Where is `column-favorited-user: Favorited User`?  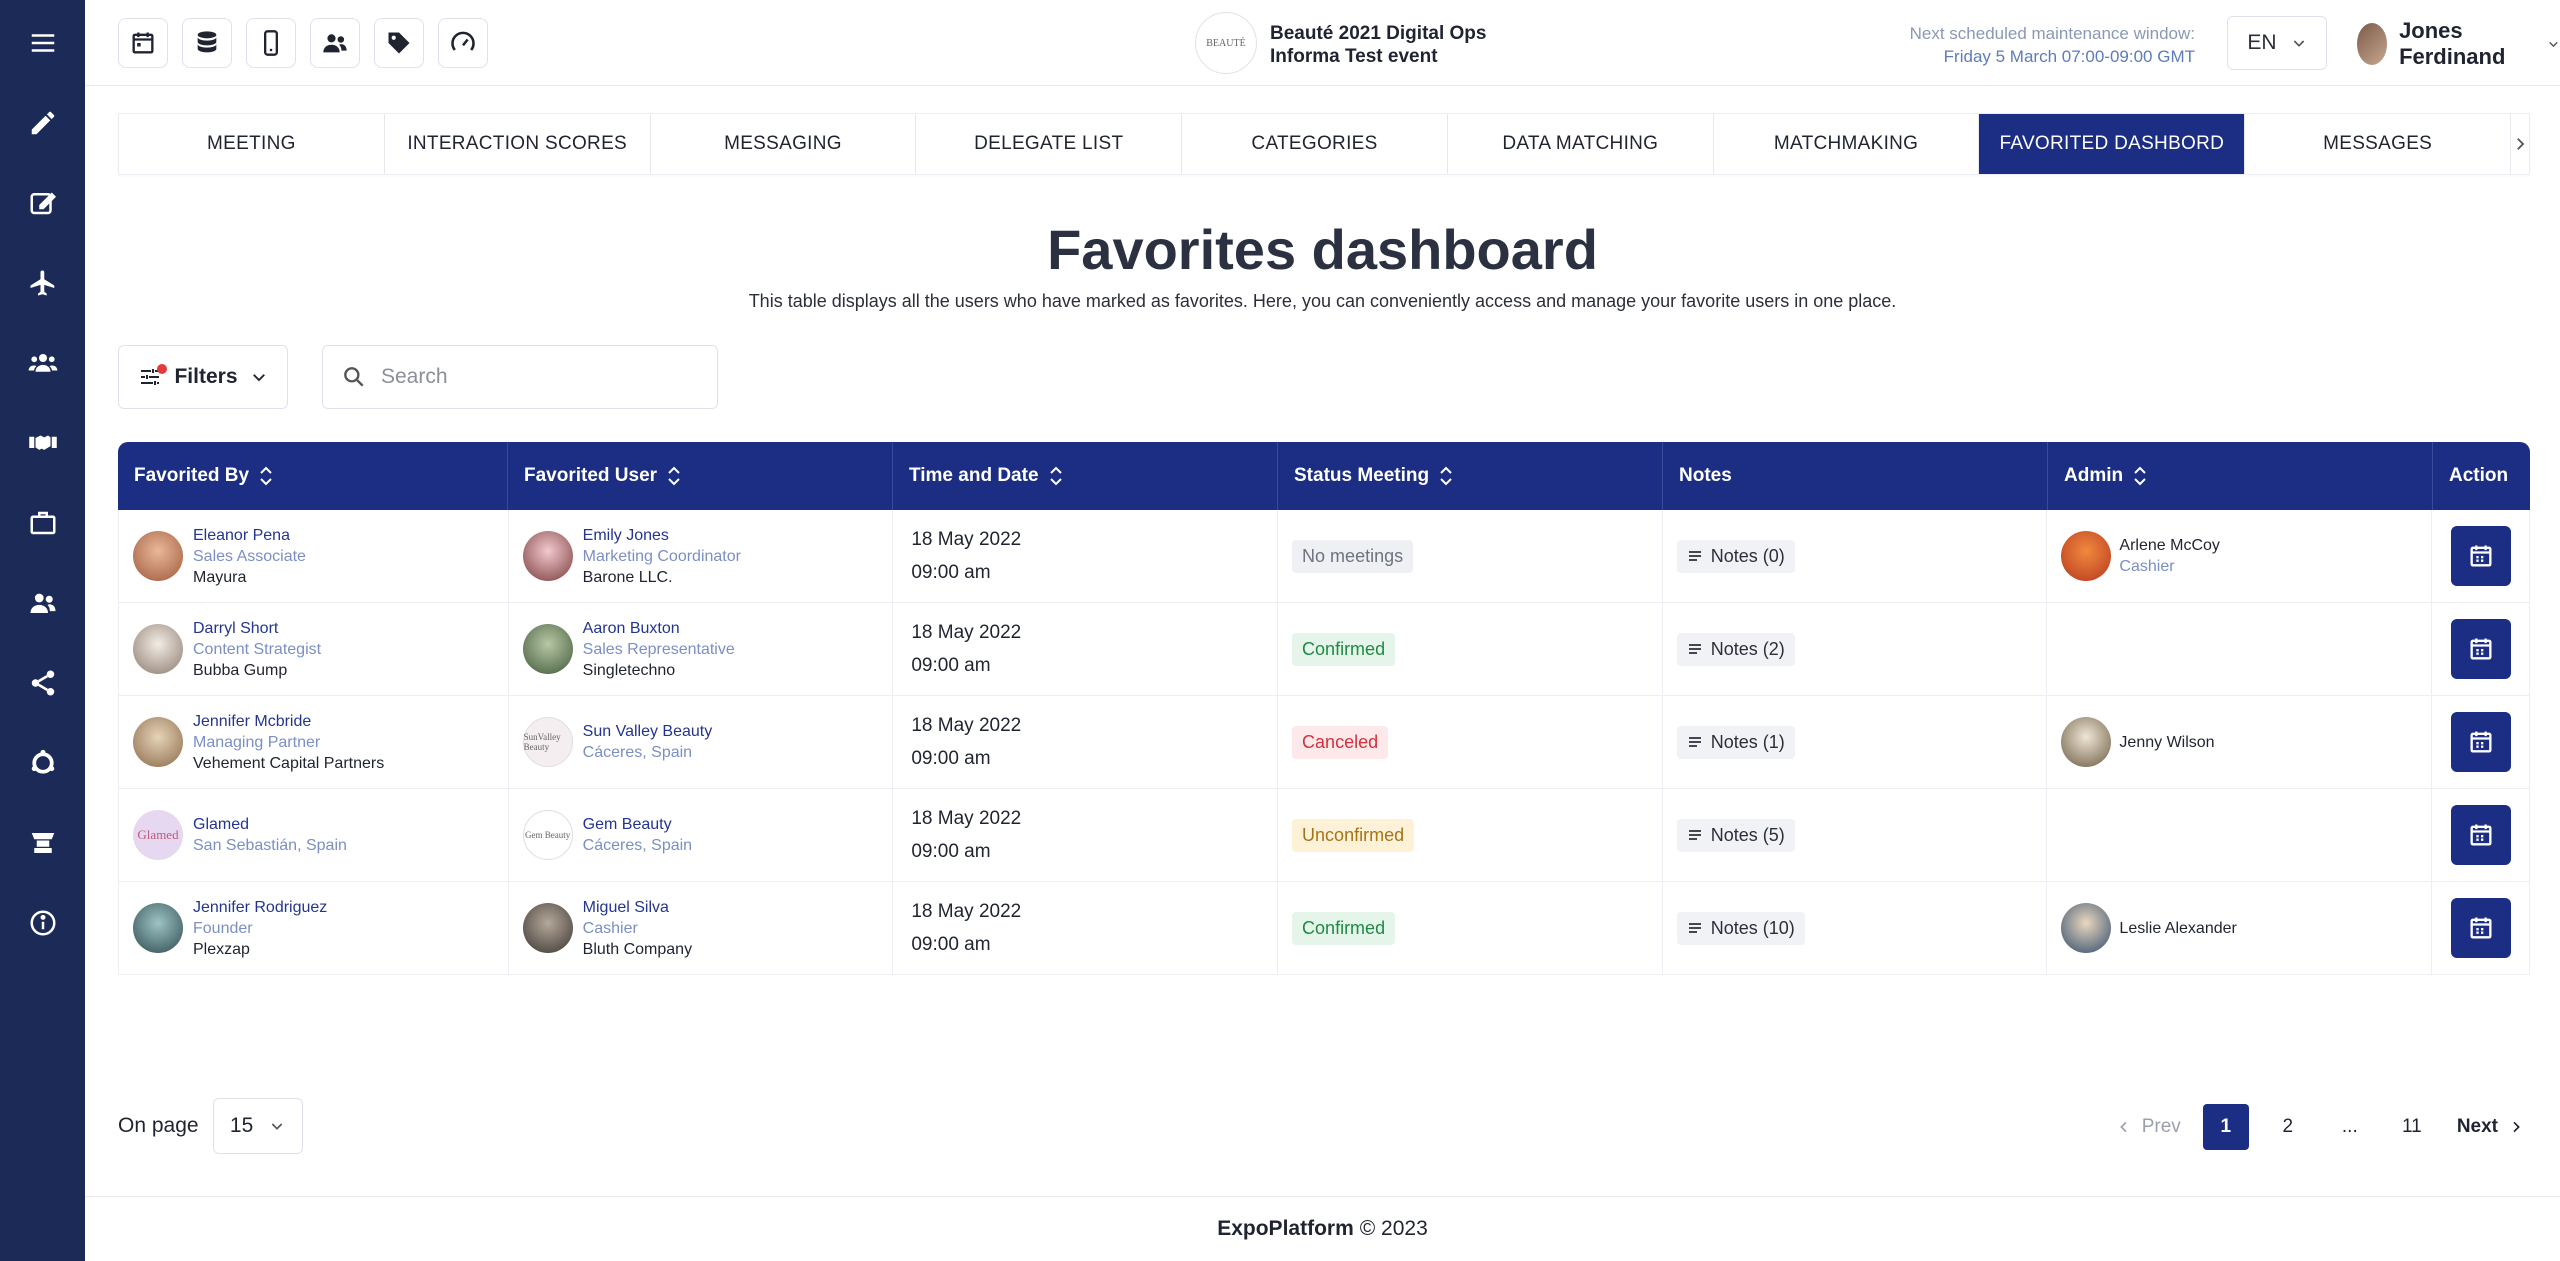
column-favorited-user: Favorited User is located at coordinates (700, 476).